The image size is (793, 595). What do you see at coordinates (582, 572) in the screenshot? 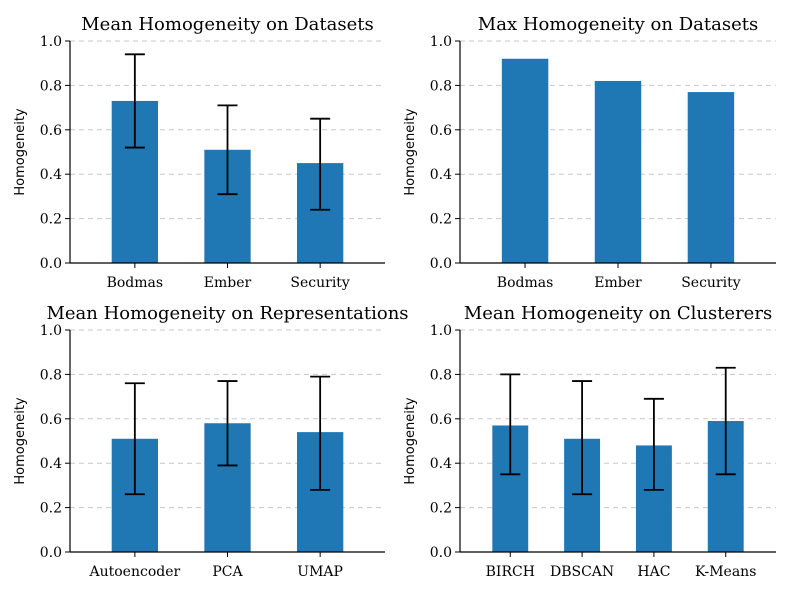
I see `x-tick-label: DBSCAN` at bounding box center [582, 572].